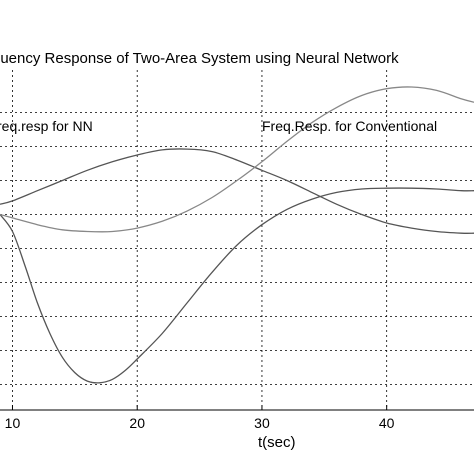 This screenshot has height=474, width=474. Describe the element at coordinates (200, 423) in the screenshot. I see `x-tick-labels: 10 20 30 40` at that location.